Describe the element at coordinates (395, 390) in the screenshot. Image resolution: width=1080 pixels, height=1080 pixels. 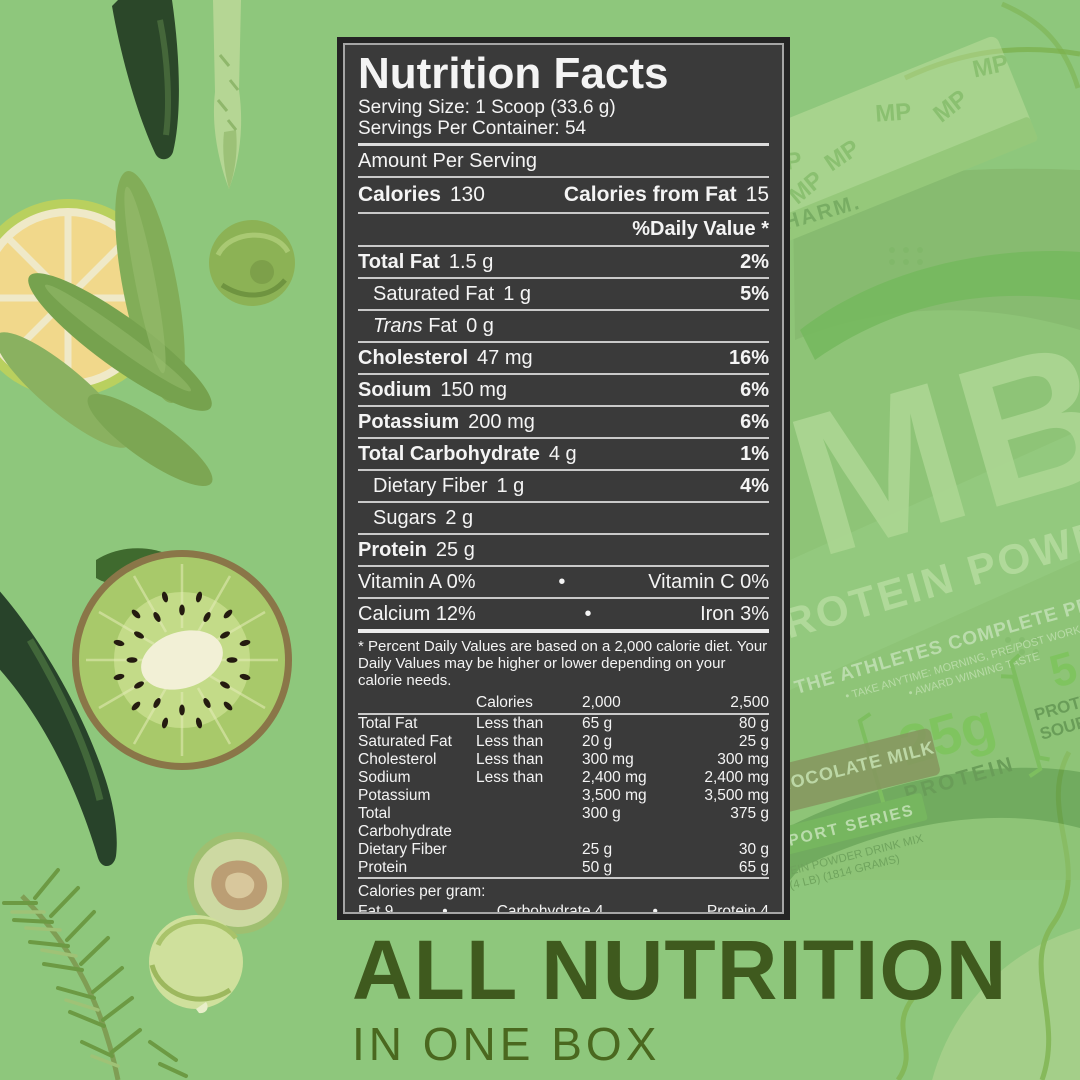
I see `nutrient-name: Sodium` at that location.